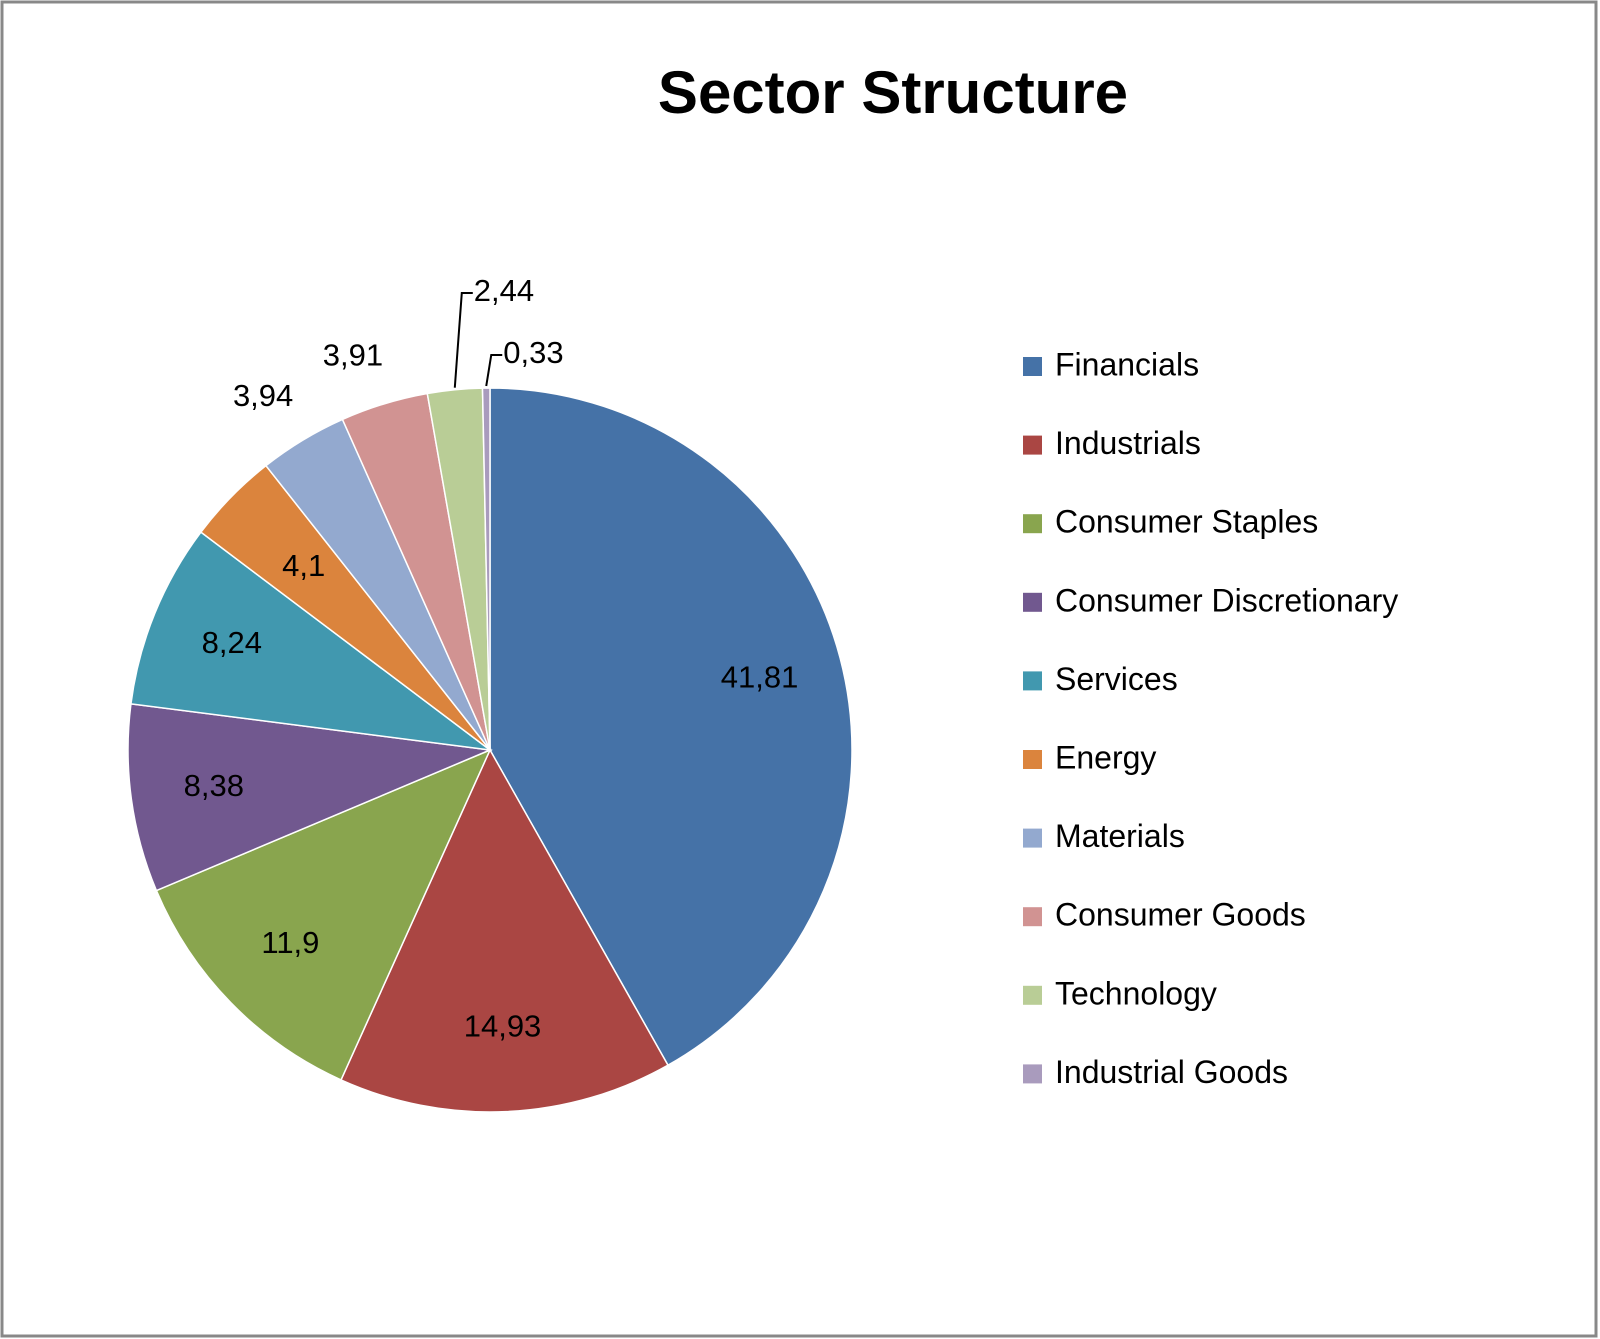 Image resolution: width=1600 pixels, height=1339 pixels. I want to click on legend-label: Energy, so click(1105, 757).